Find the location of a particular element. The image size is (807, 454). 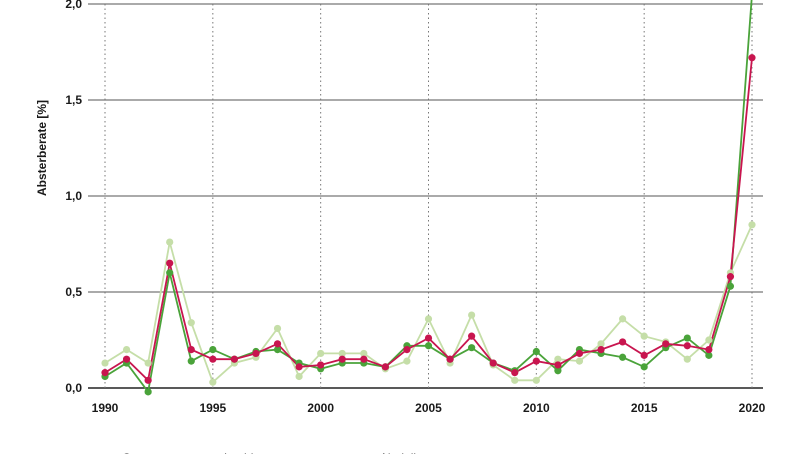

x-tick-label: 2010 is located at coordinates (536, 408).